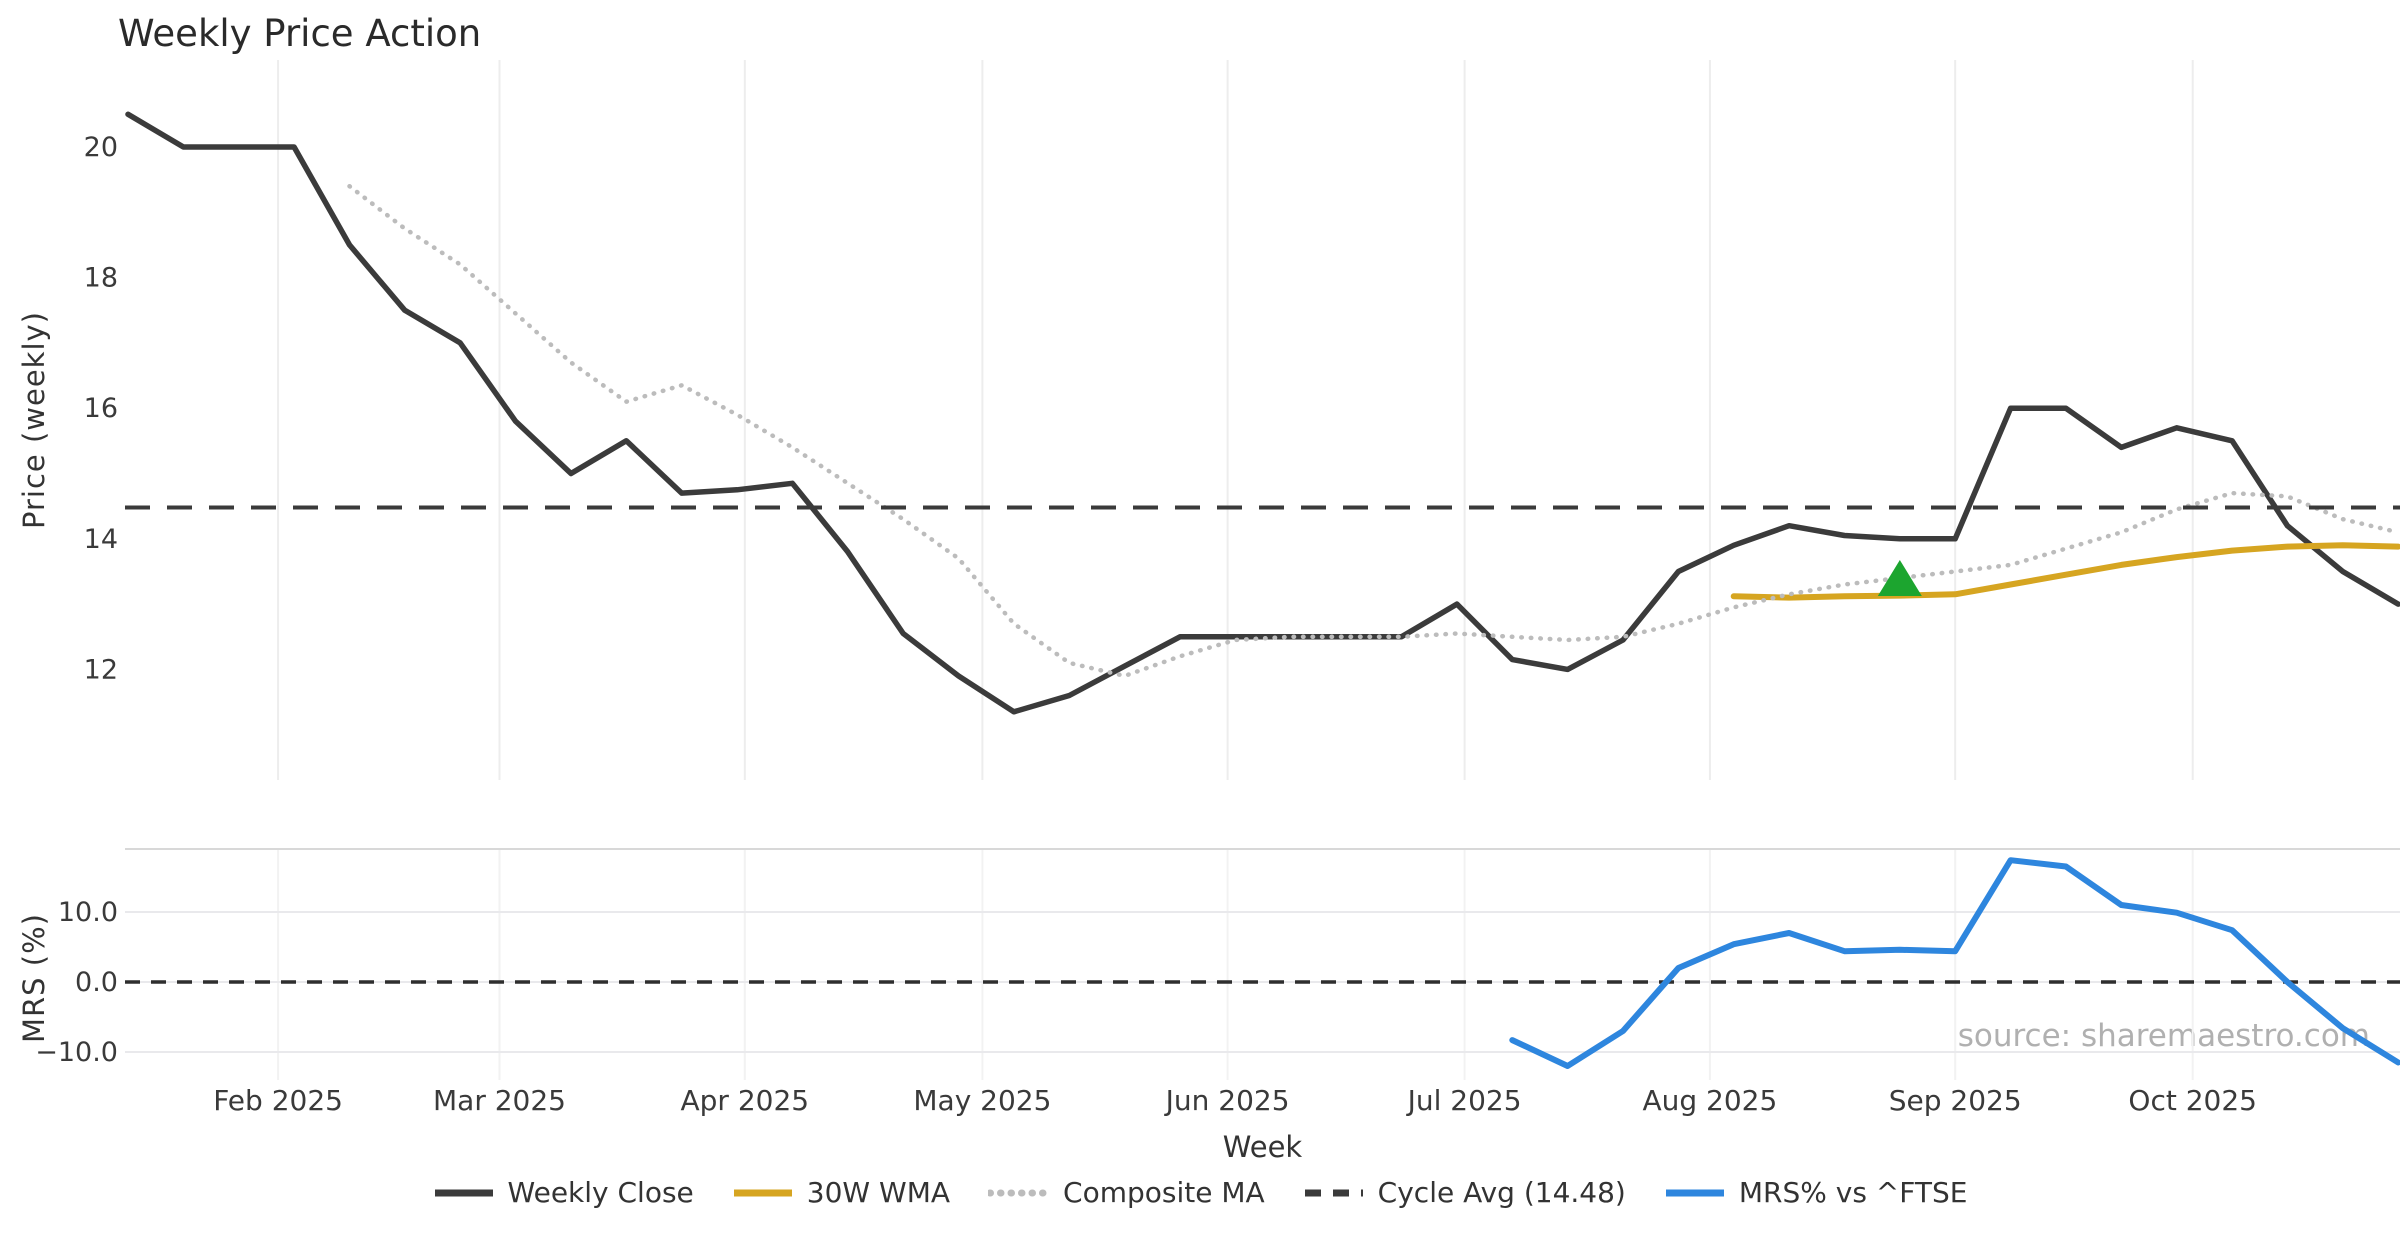  Describe the element at coordinates (1019, 1192) in the screenshot. I see `legend-swatch-composite-ma-icon` at that location.